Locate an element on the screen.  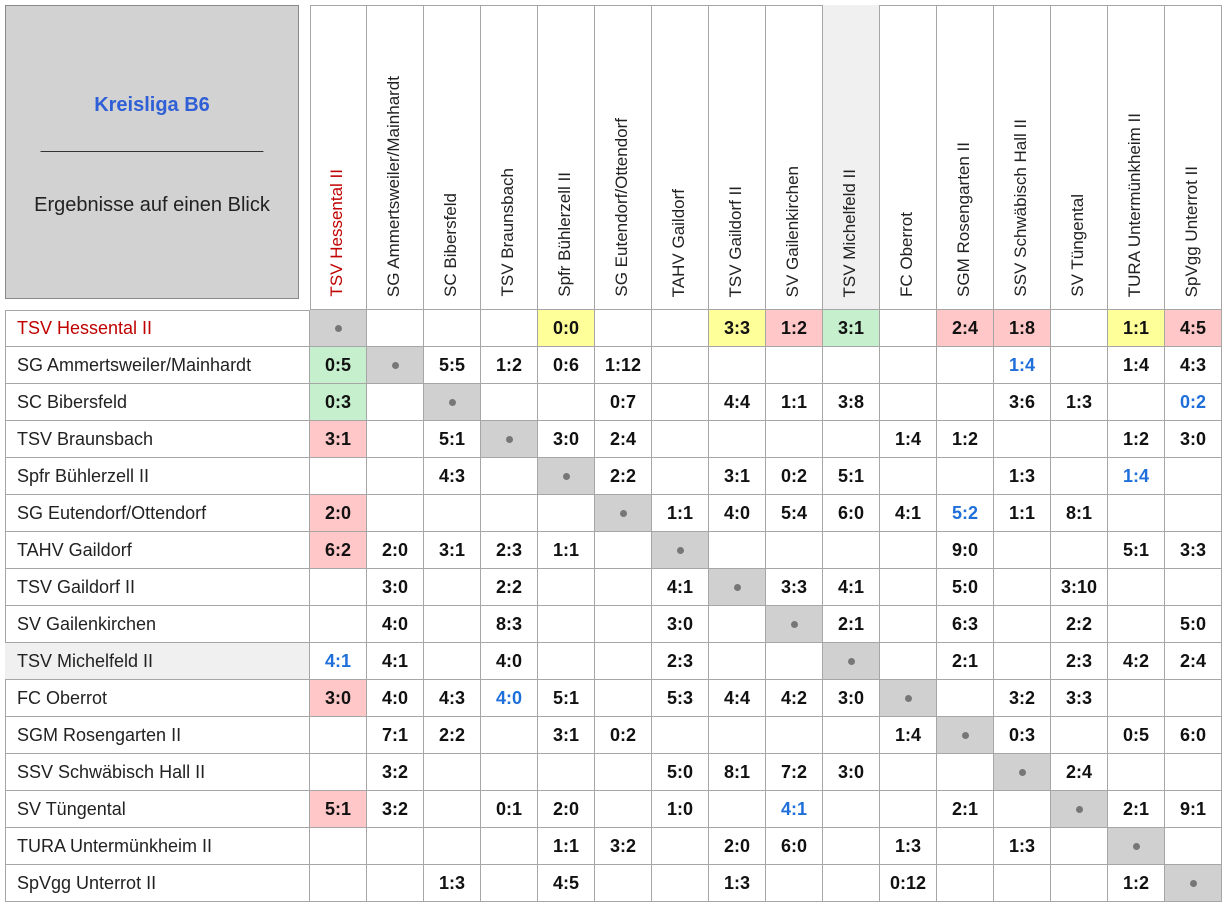
column-label: SV Tüngental is located at coordinates (1077, 245).